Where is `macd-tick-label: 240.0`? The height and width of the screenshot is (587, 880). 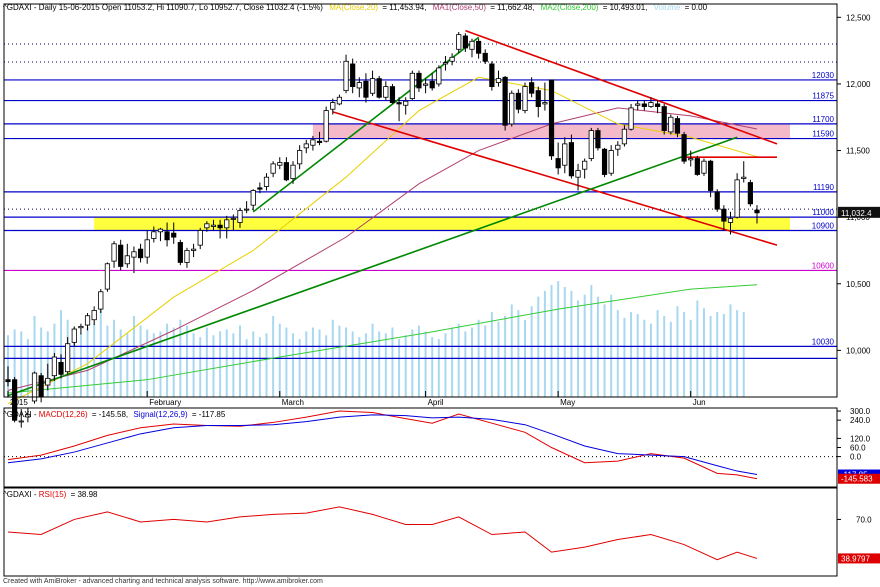
macd-tick-label: 240.0 is located at coordinates (860, 420).